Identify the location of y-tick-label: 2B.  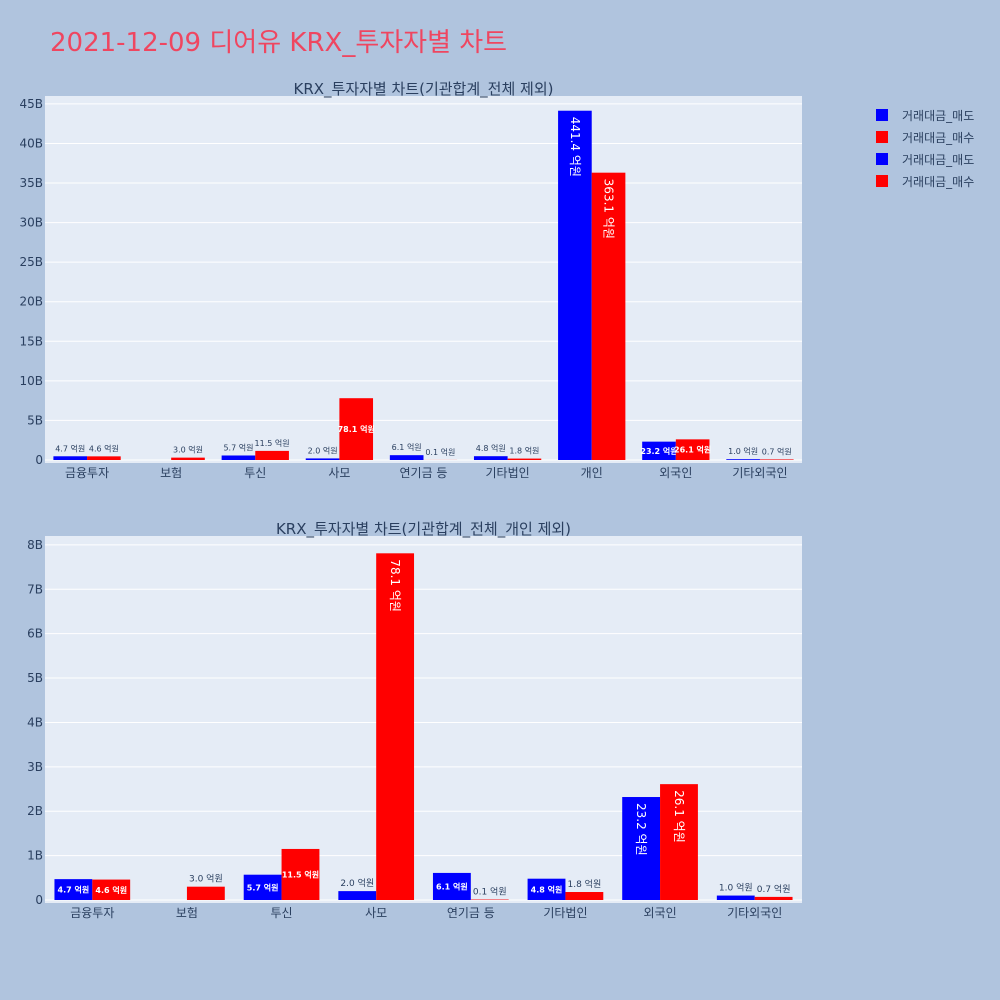
(35, 811).